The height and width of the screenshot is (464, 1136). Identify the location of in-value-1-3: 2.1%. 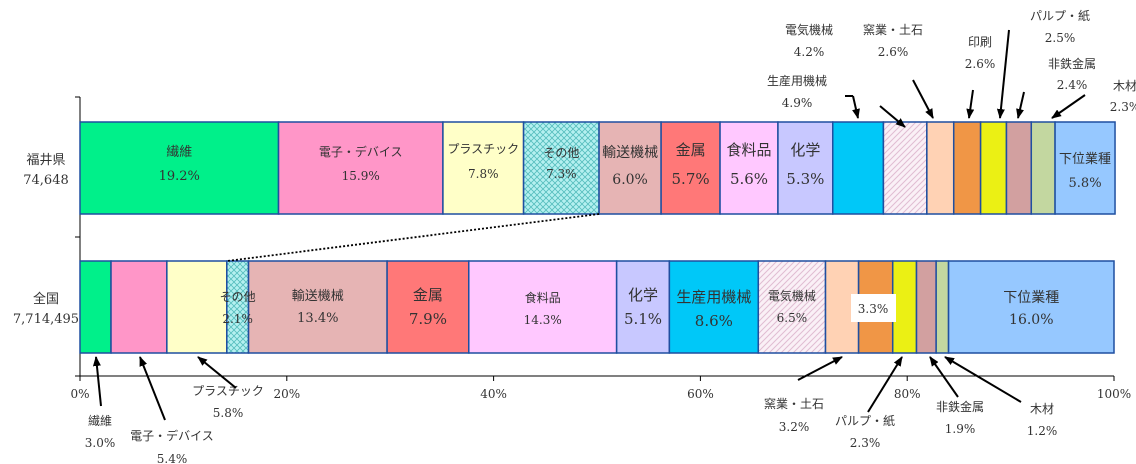
(237, 319).